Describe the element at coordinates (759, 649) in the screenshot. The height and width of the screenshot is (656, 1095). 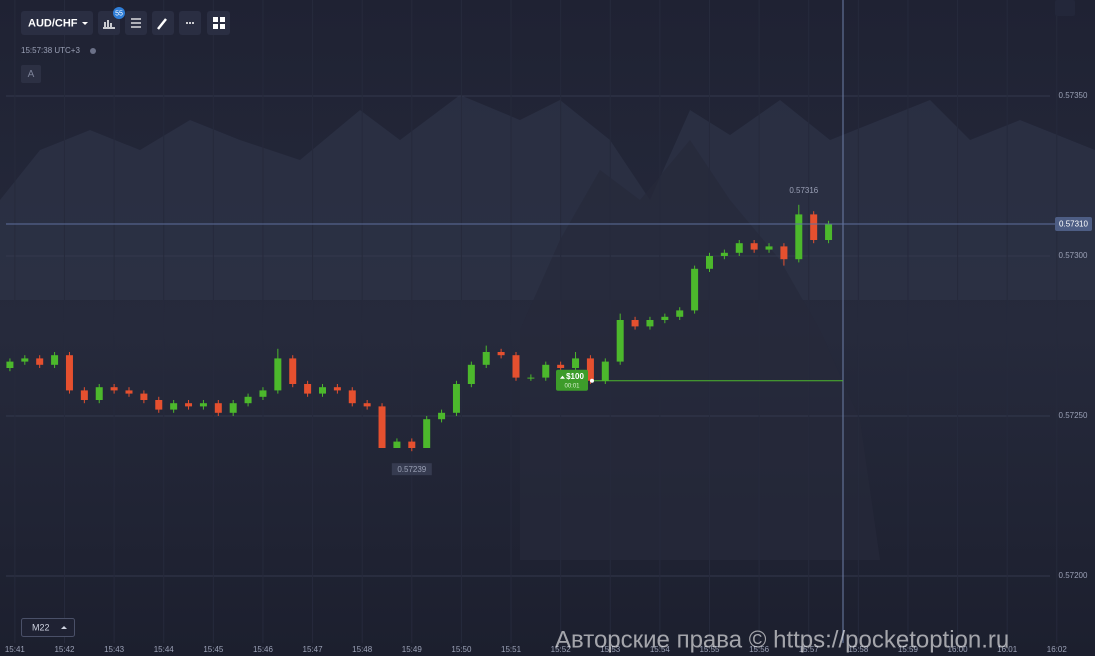
I see `x-tick-label: 15:56` at that location.